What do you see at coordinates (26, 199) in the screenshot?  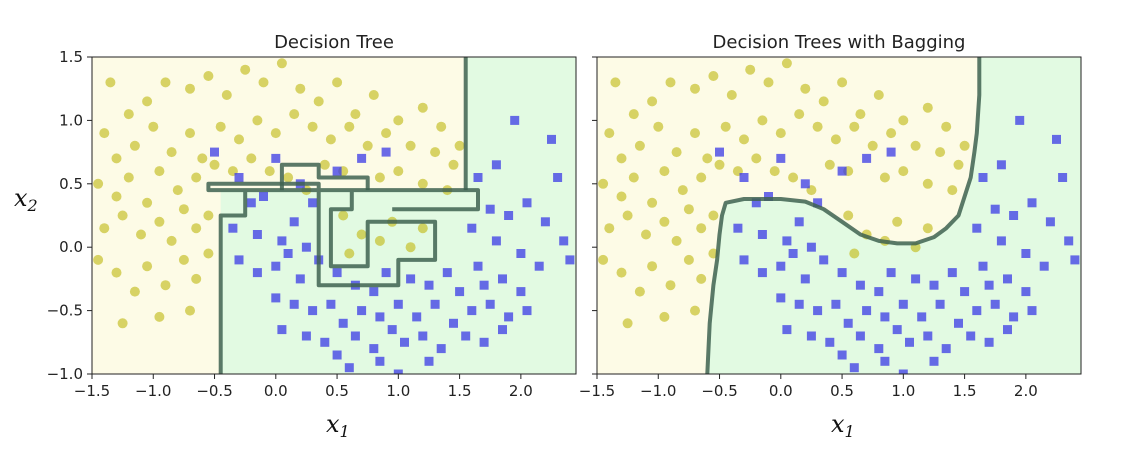 I see `y-axis-label: x2` at bounding box center [26, 199].